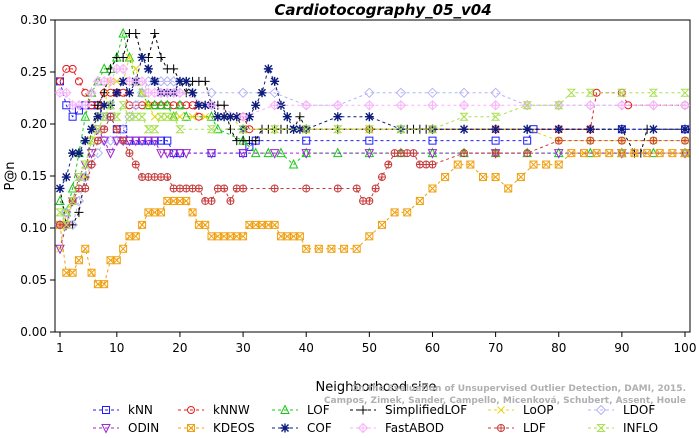 The width and height of the screenshot is (699, 438). I want to click on y-tick-label: 0.10, so click(33, 228).